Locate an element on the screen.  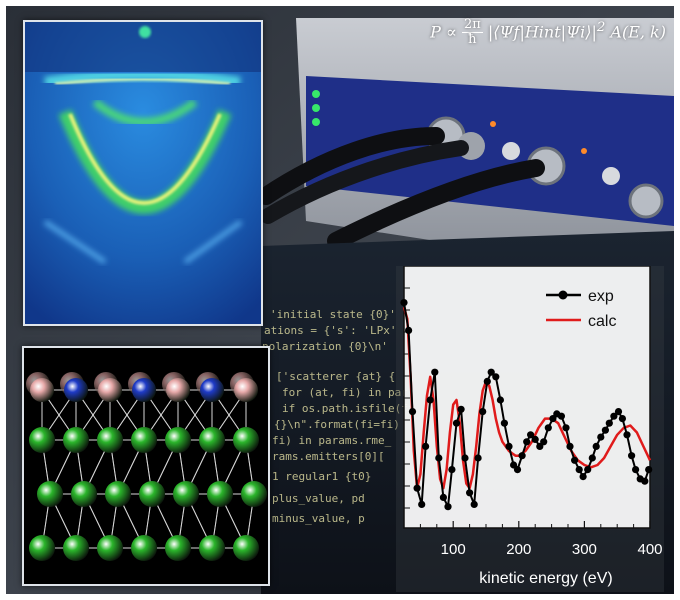
x-tick-label: 100 is located at coordinates (453, 549).